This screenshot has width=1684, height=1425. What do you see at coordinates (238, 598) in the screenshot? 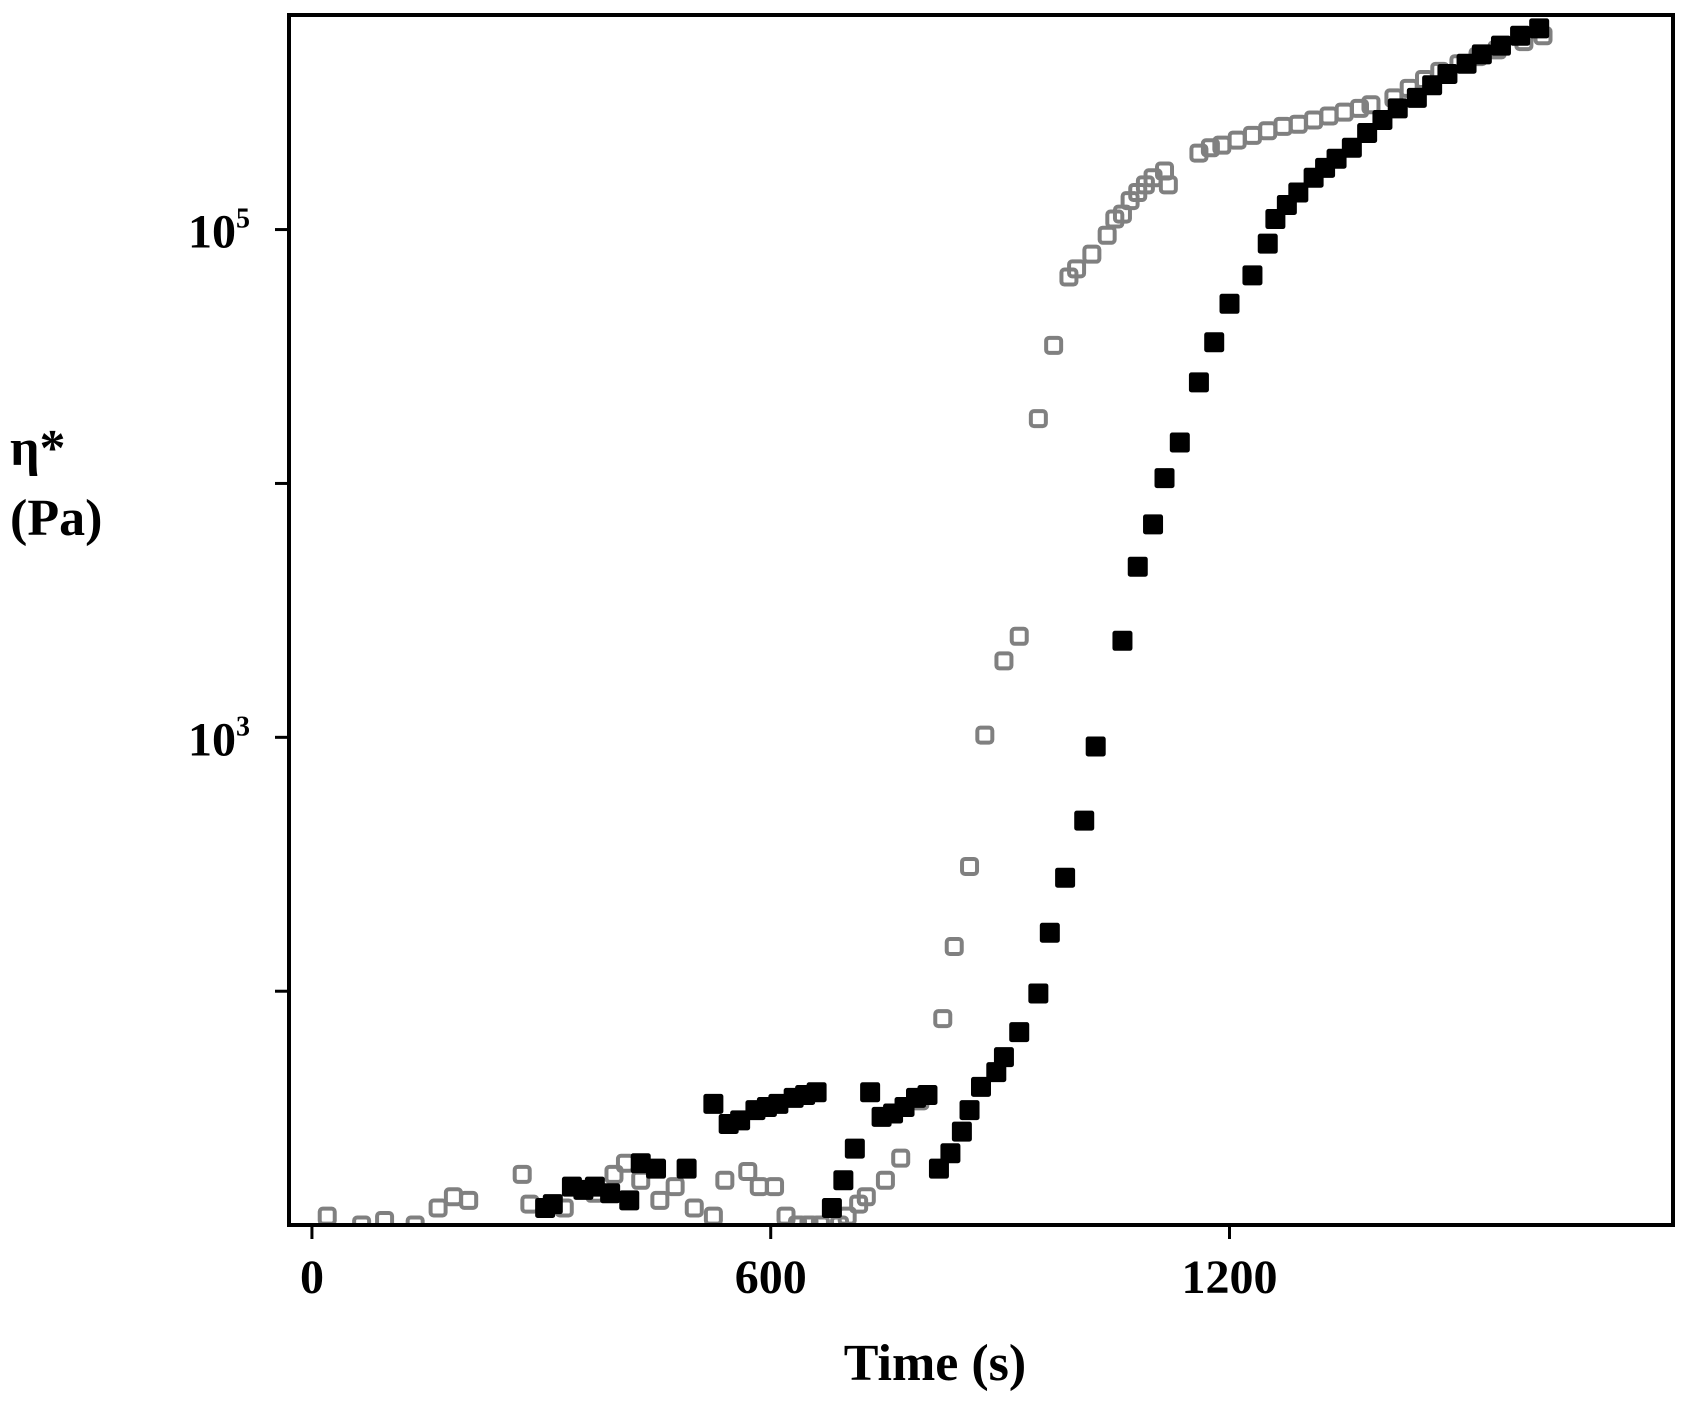
I see `y-axis-ticks: 10³ 10⁵` at bounding box center [238, 598].